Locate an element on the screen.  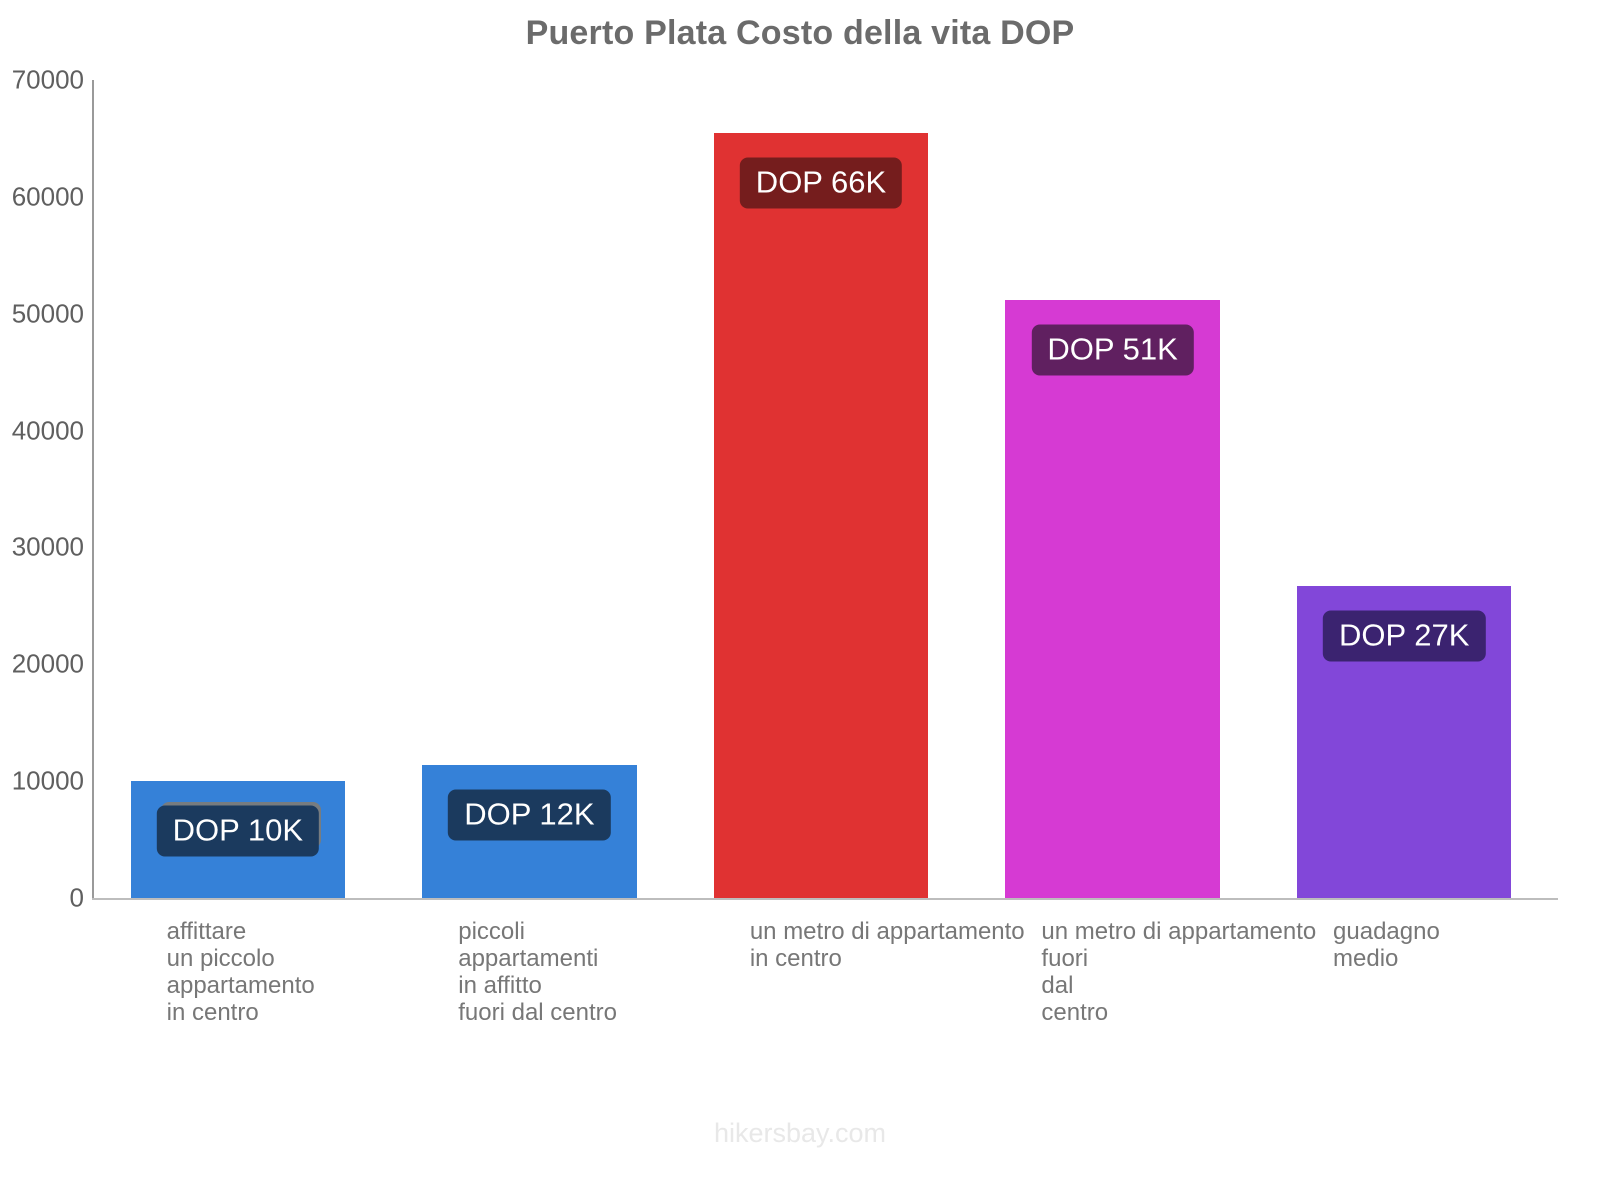
category-label-line: piccoli is located at coordinates (491, 931).